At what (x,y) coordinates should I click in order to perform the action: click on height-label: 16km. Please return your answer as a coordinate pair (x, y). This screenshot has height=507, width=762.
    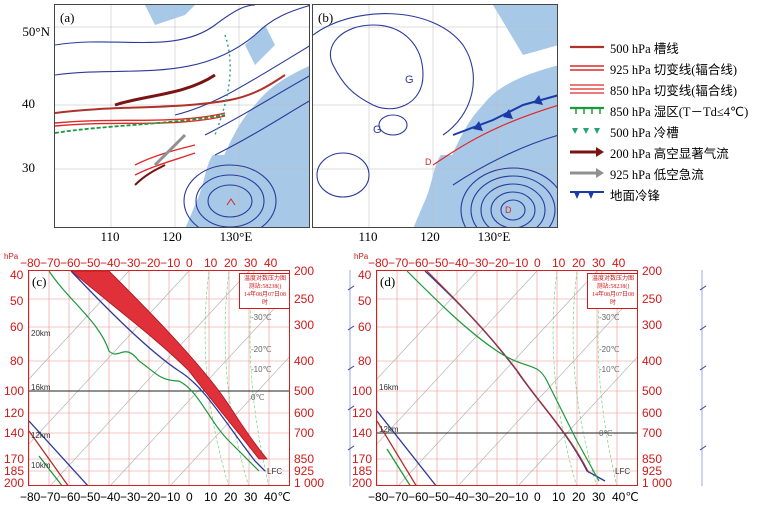
    Looking at the image, I should click on (41, 387).